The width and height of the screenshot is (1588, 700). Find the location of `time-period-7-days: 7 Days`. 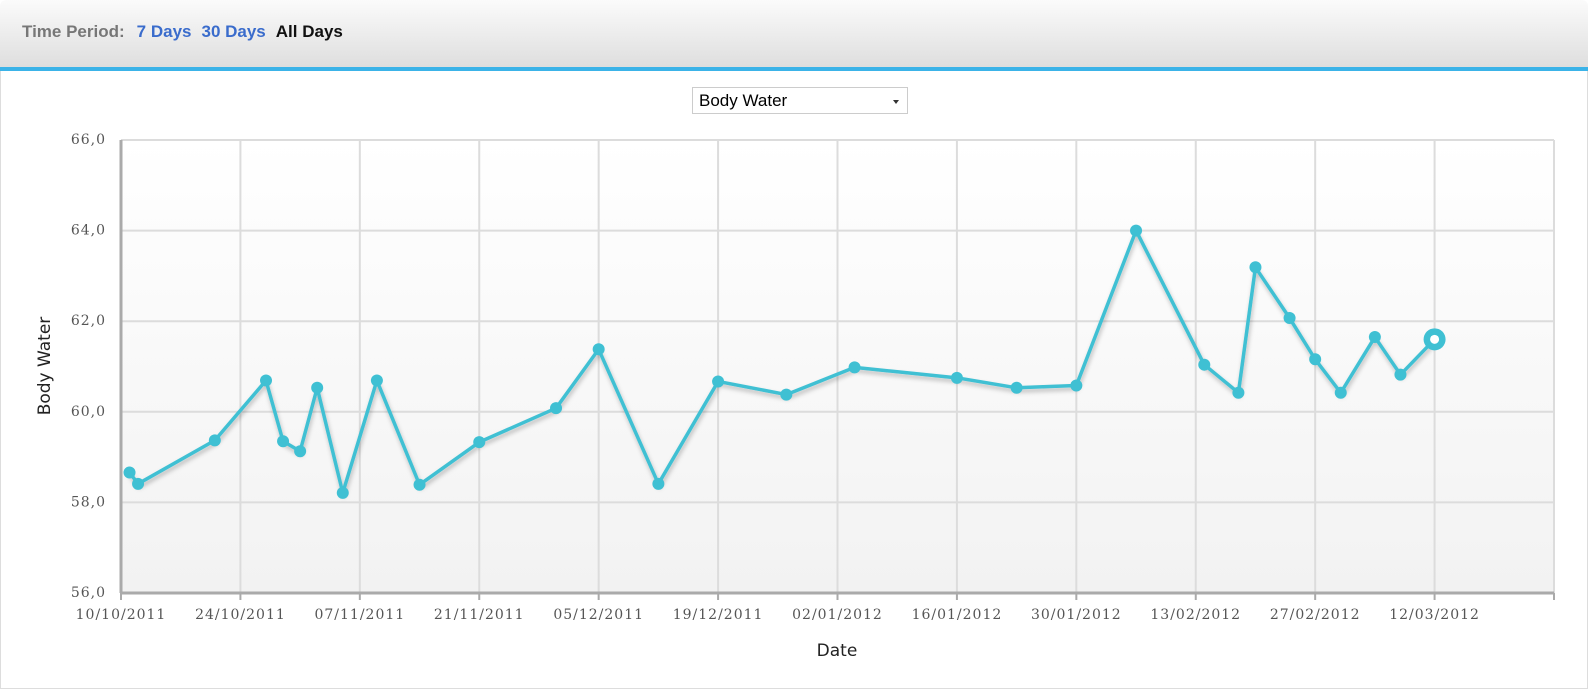

time-period-7-days: 7 Days is located at coordinates (164, 31).